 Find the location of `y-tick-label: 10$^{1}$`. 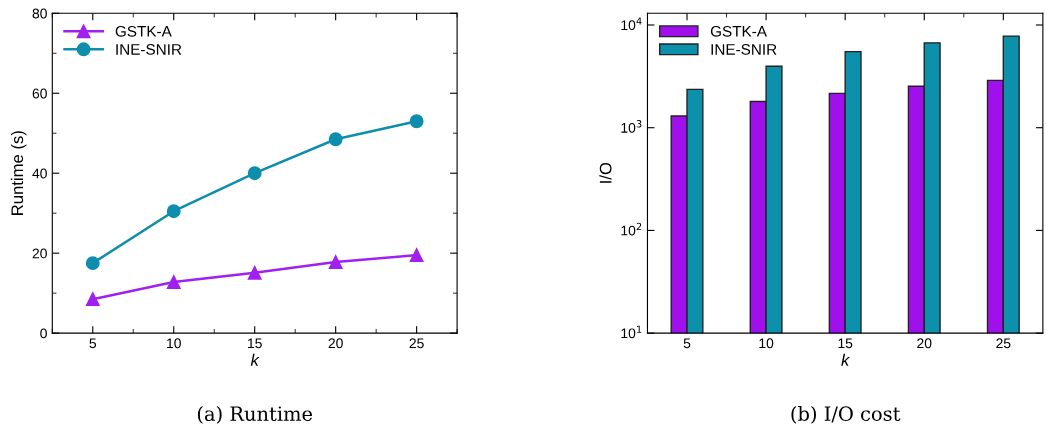

y-tick-label: 10$^{1}$ is located at coordinates (631, 332).